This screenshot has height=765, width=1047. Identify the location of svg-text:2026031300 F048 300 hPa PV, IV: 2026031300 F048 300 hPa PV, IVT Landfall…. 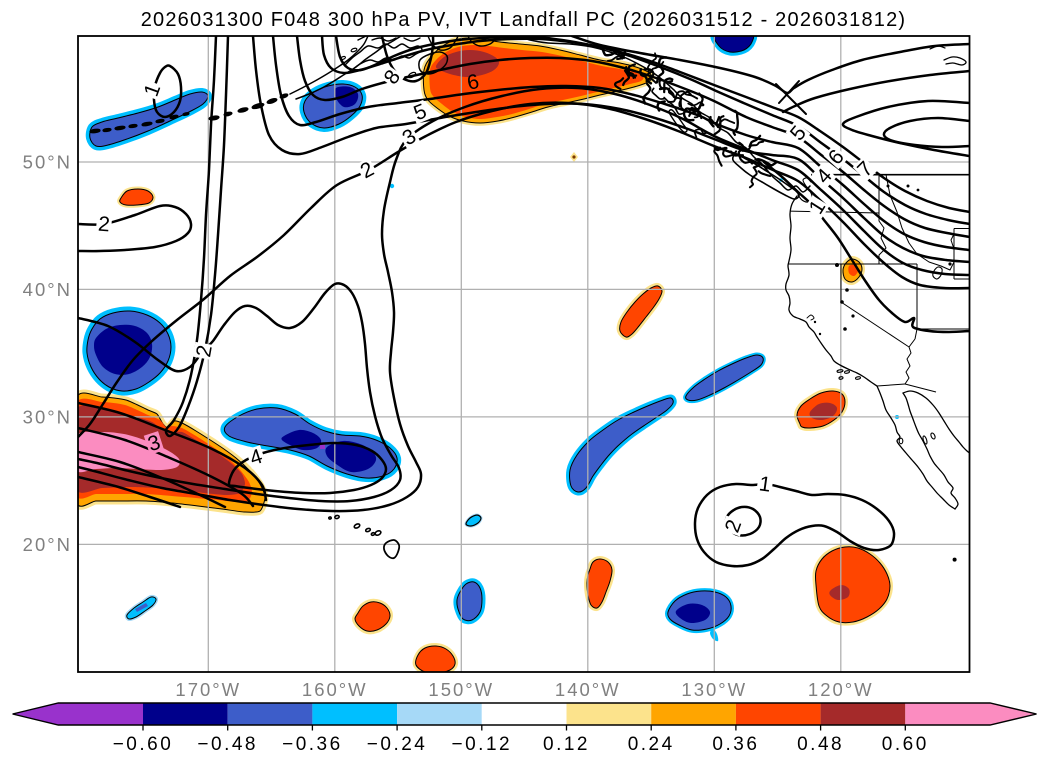
(524, 20).